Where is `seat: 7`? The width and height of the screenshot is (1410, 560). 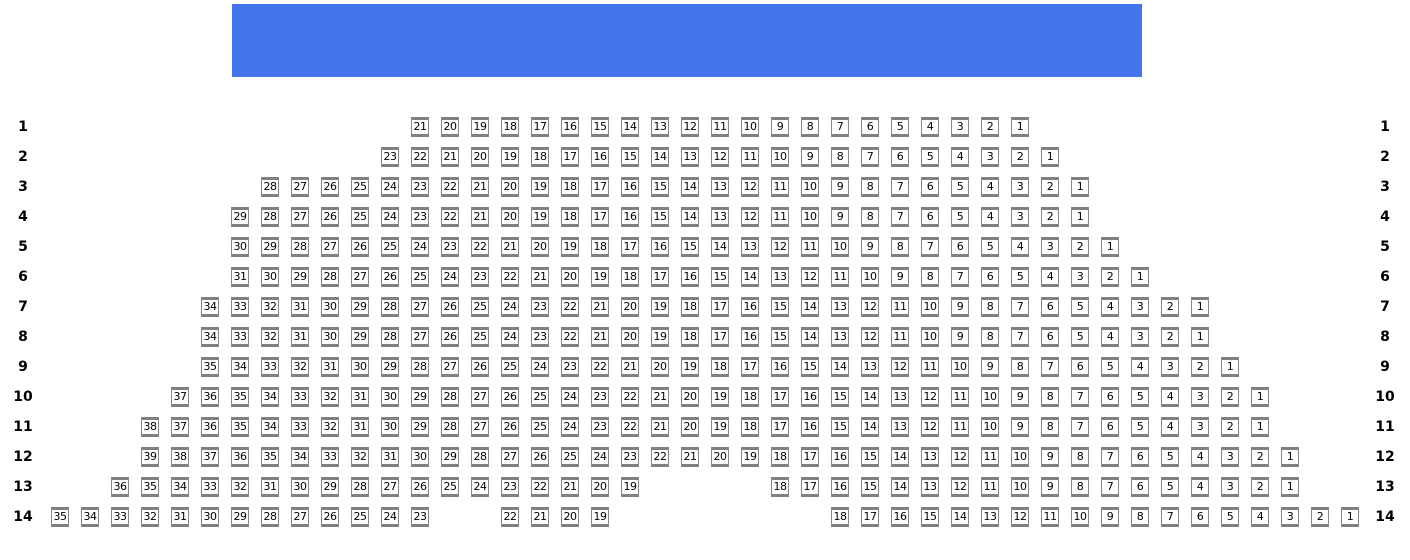 seat: 7 is located at coordinates (900, 187).